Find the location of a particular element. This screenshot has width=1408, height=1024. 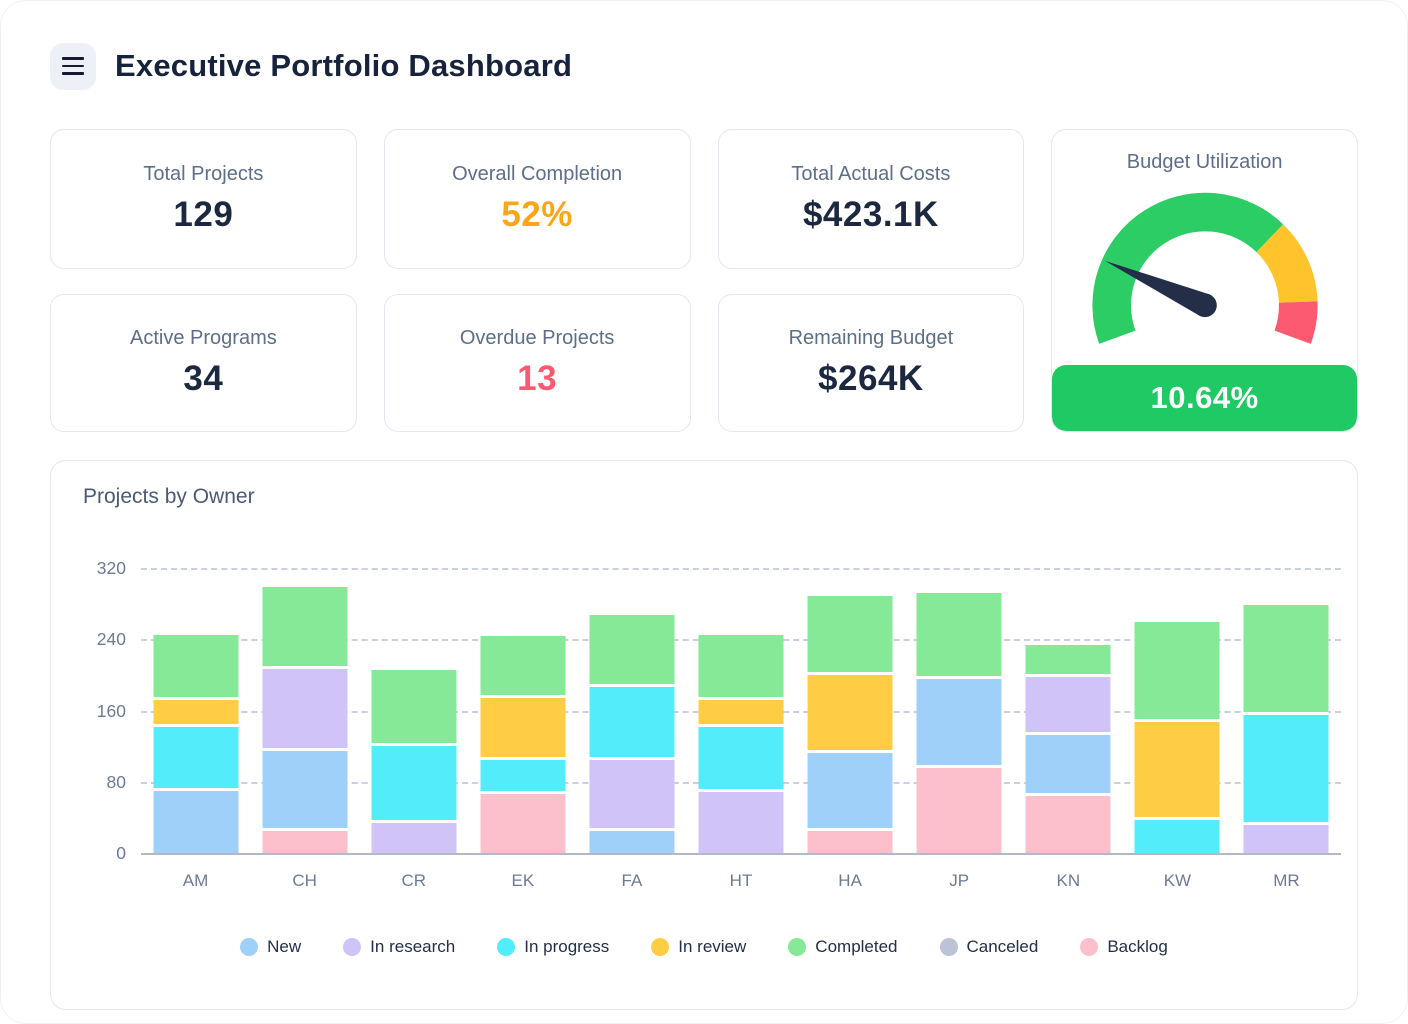

legend-item-backlog: Backlog is located at coordinates (1124, 947).